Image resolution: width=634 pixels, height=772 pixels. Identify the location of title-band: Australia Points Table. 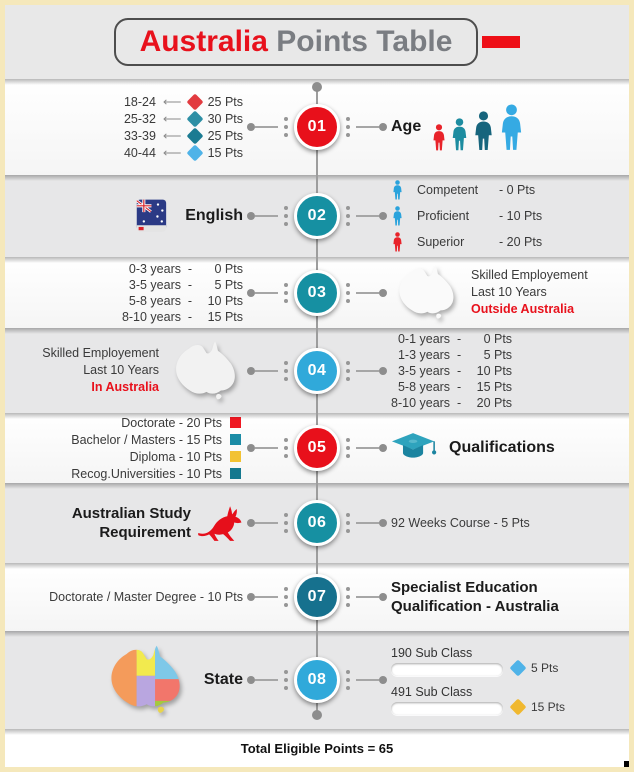
(317, 42).